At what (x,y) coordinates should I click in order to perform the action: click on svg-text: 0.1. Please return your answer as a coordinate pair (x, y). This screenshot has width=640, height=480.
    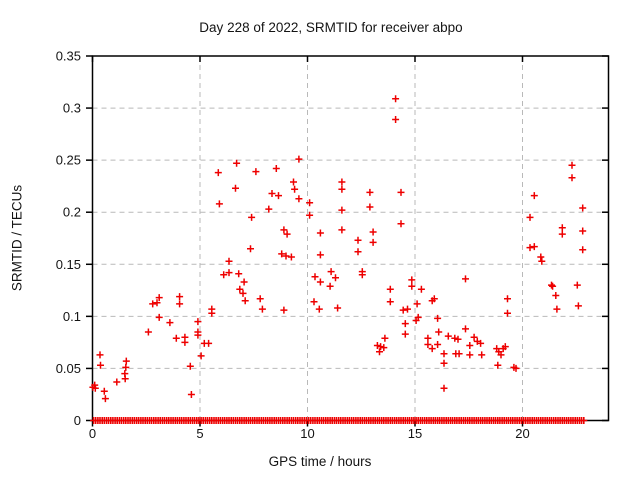
    Looking at the image, I should click on (72, 316).